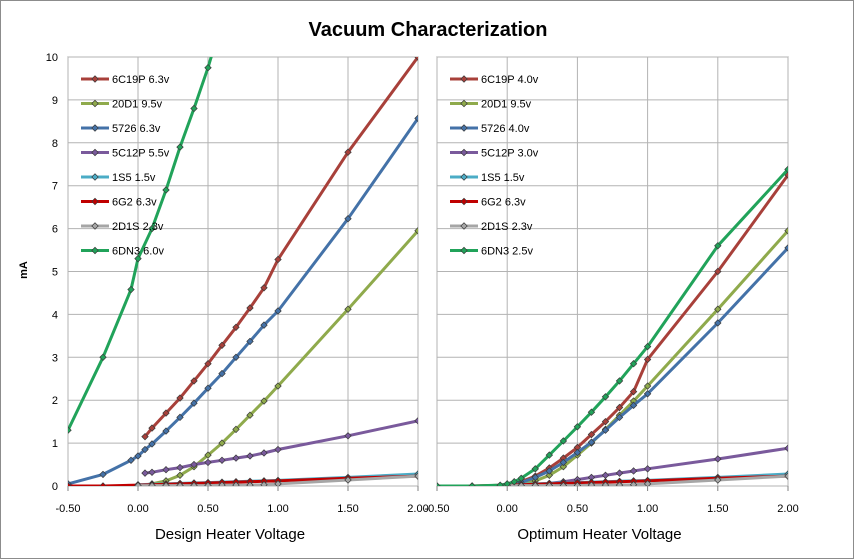  I want to click on x-tick-label: 1.00, so click(277, 509).